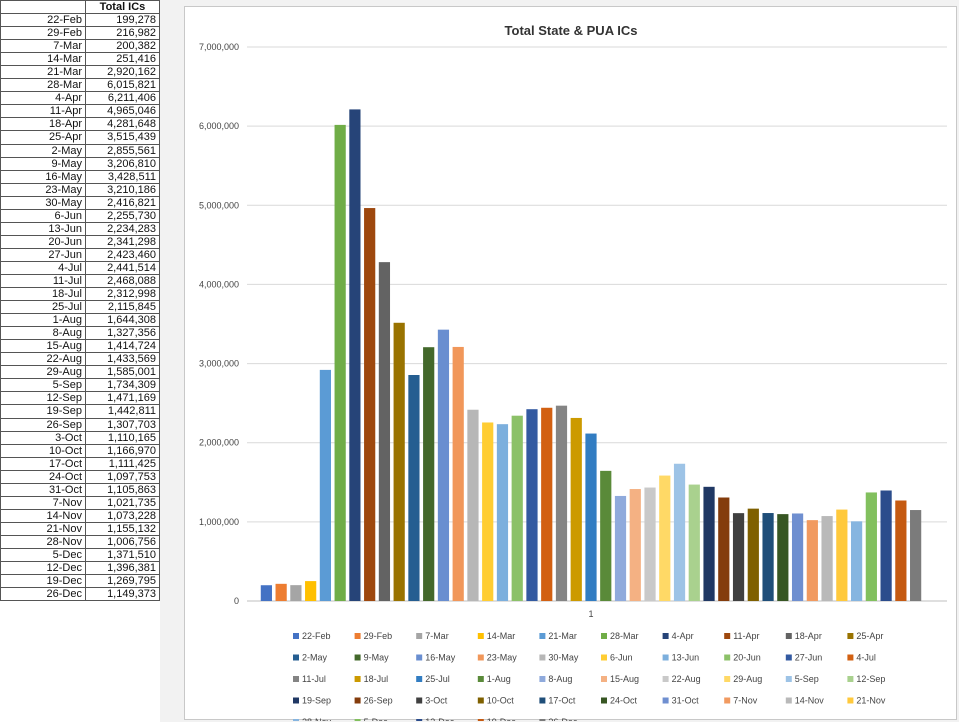 Image resolution: width=959 pixels, height=722 pixels. I want to click on bar-12-Dec, so click(886, 545).